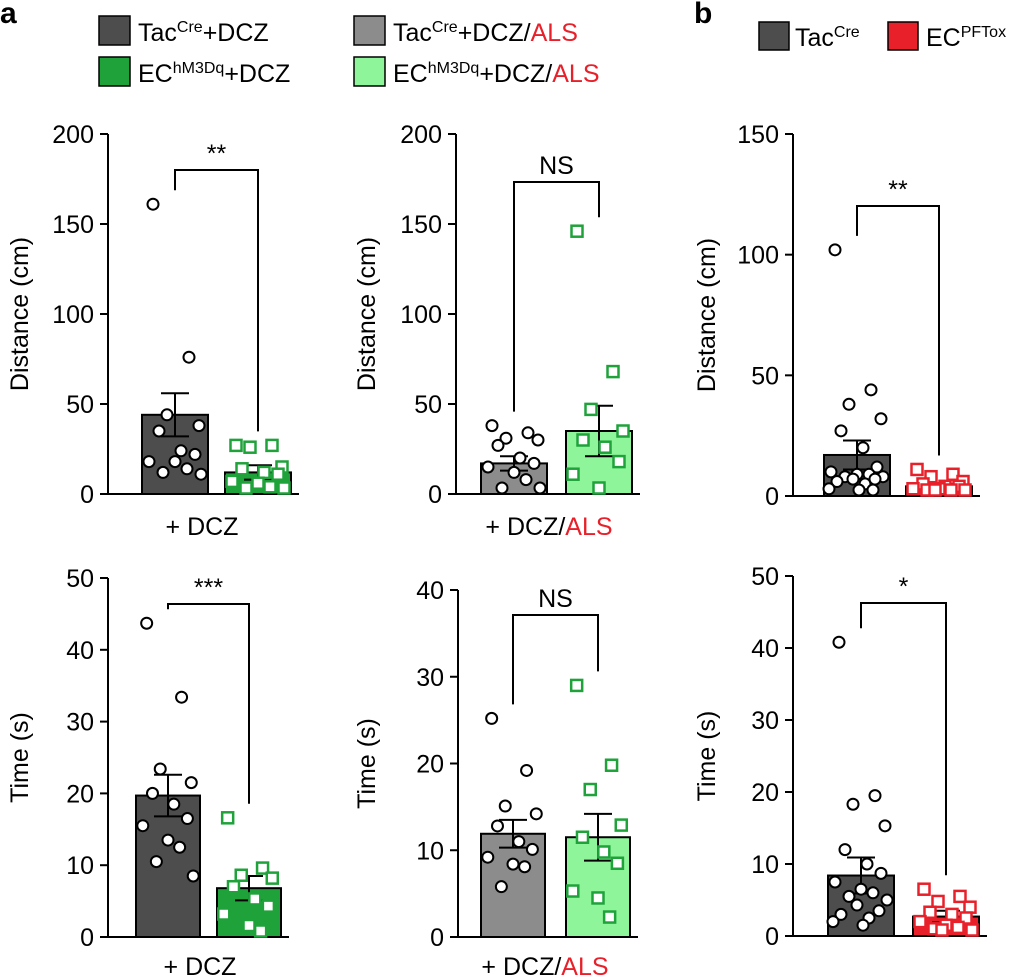 This screenshot has width=1030, height=978. I want to click on legend-label-tac-dcz-als: TacCre+DCZ/ALS, so click(485, 33).